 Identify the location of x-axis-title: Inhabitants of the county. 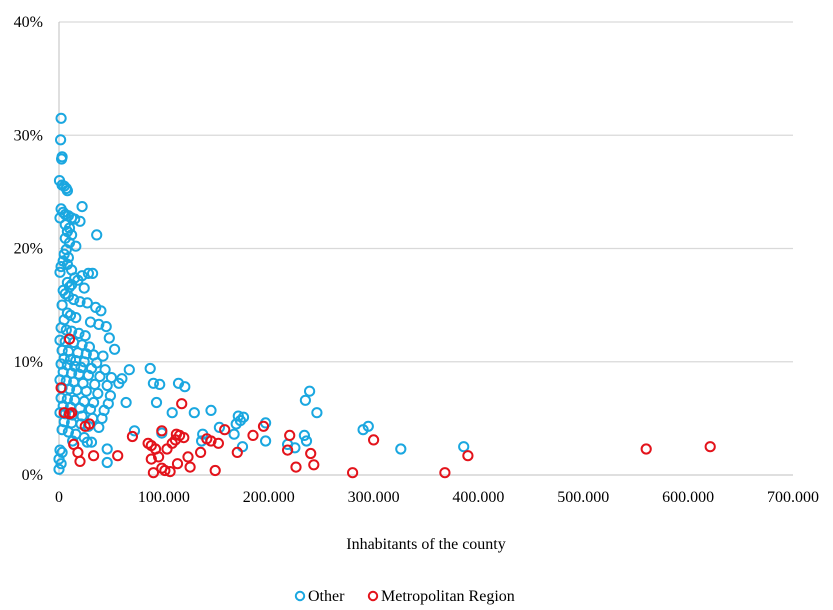
(426, 544).